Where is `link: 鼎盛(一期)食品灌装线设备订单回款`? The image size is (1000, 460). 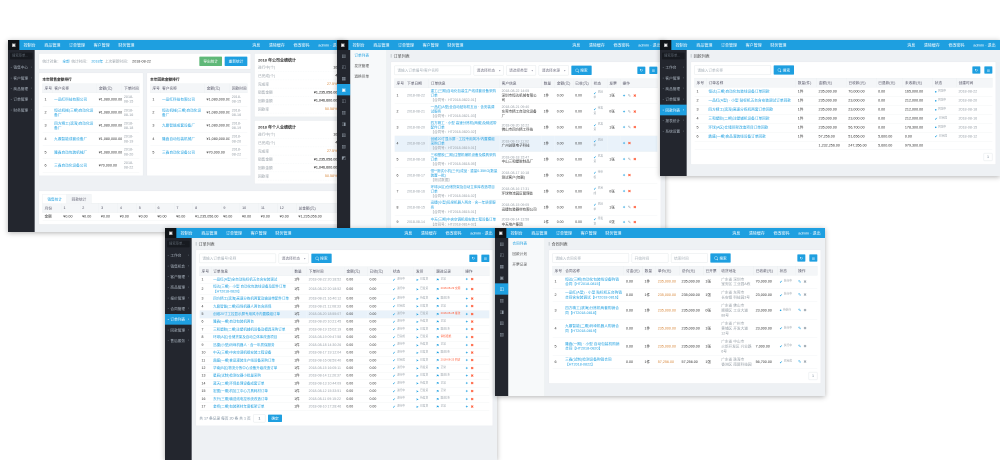
link: 鼎盛(一期)食品灌装线设备订单回款 is located at coordinates (737, 136).